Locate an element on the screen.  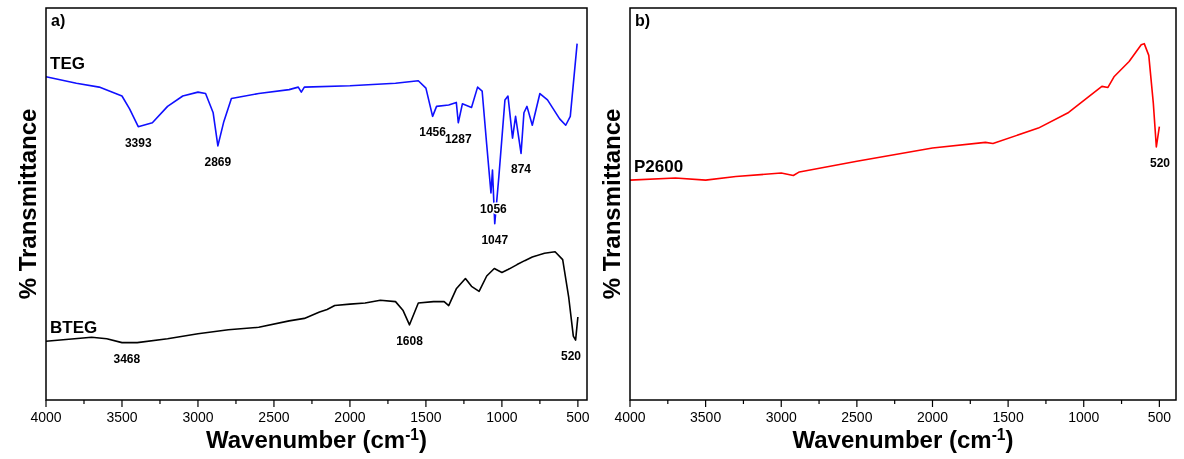
text: a) is located at coordinates (58, 20).